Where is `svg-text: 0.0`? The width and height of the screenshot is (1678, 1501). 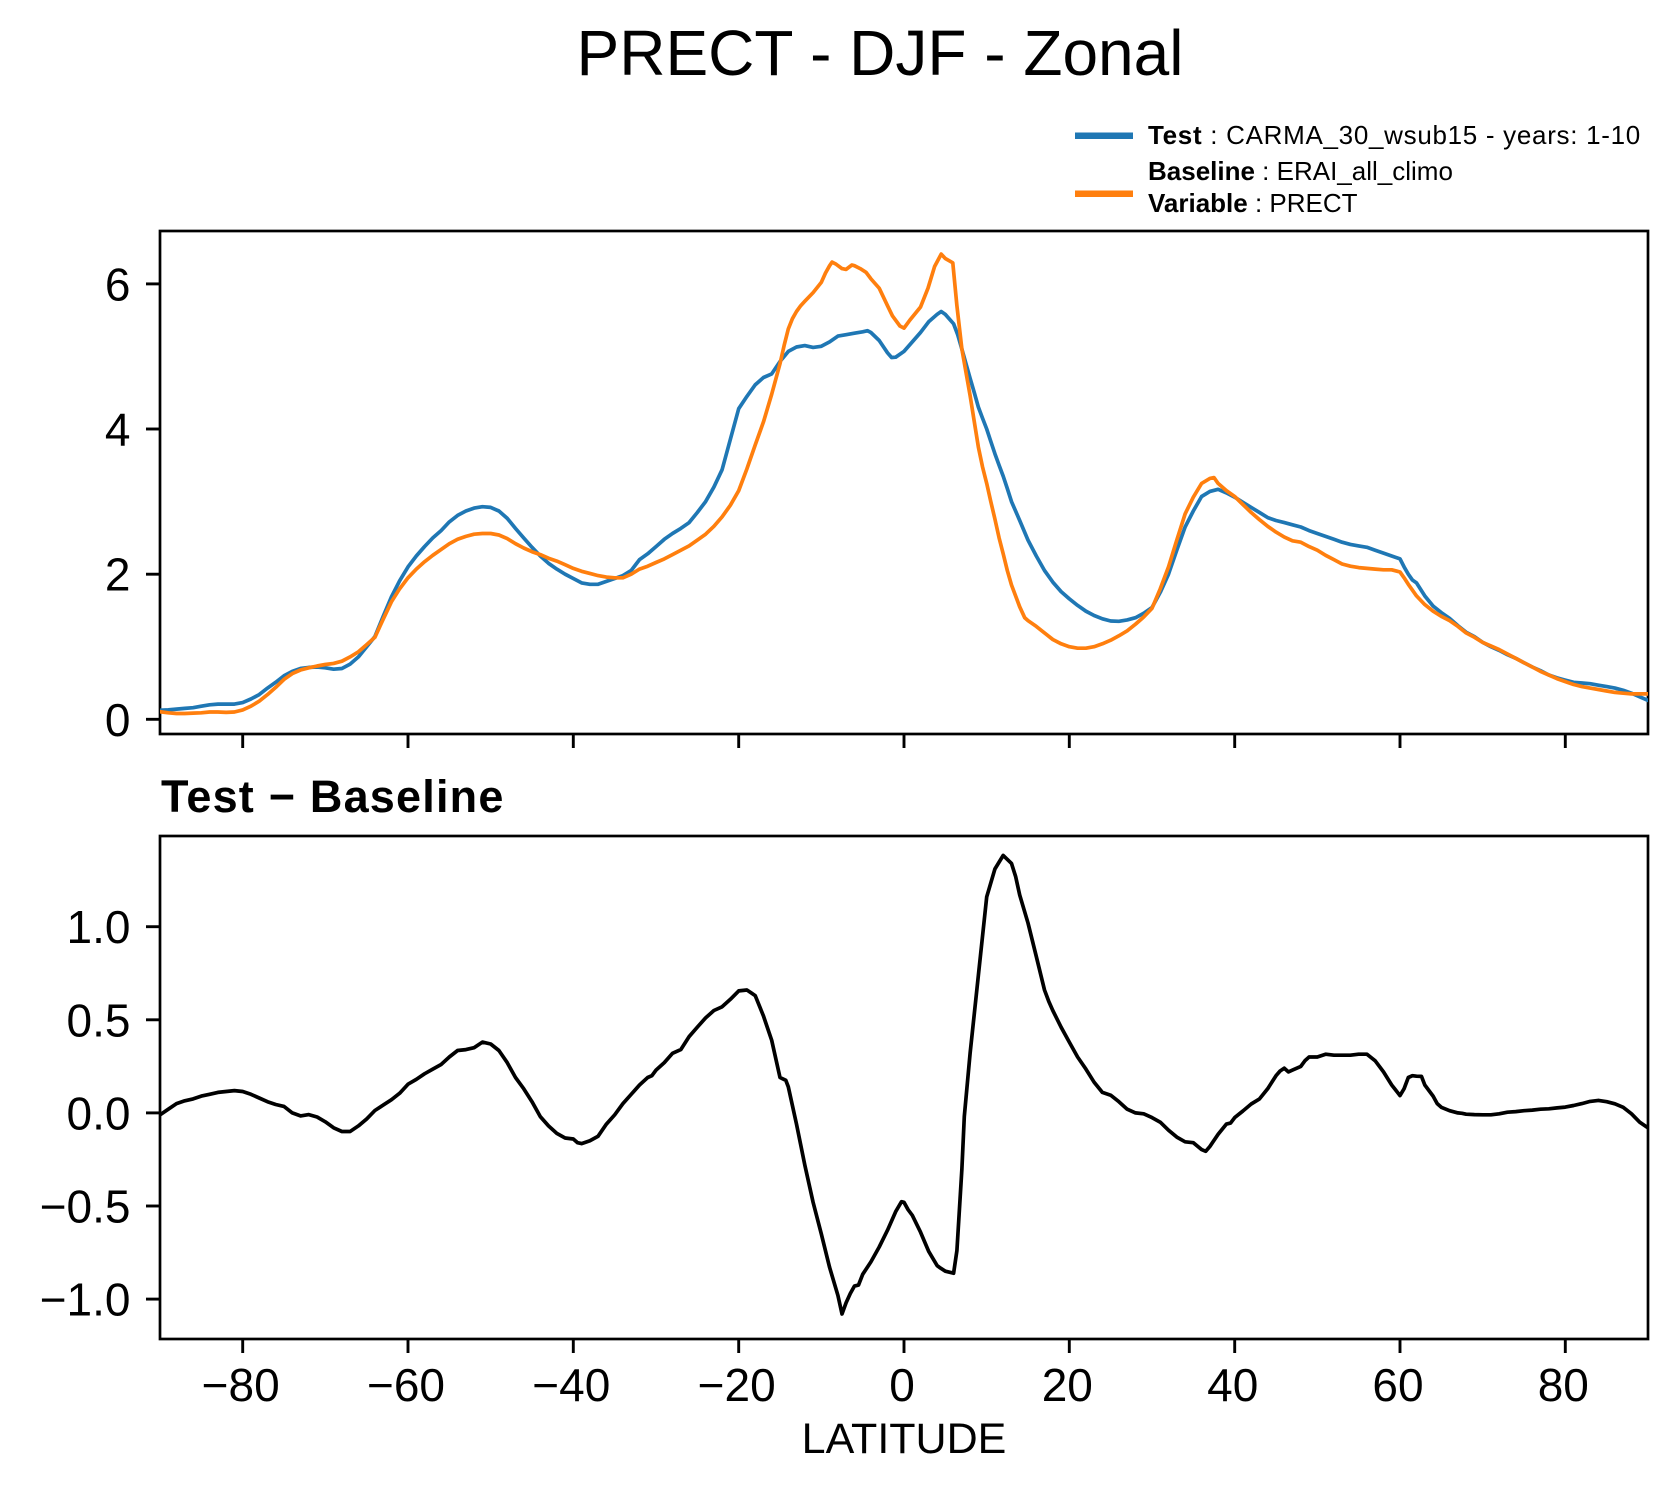
svg-text: 0.0 is located at coordinates (99, 1113).